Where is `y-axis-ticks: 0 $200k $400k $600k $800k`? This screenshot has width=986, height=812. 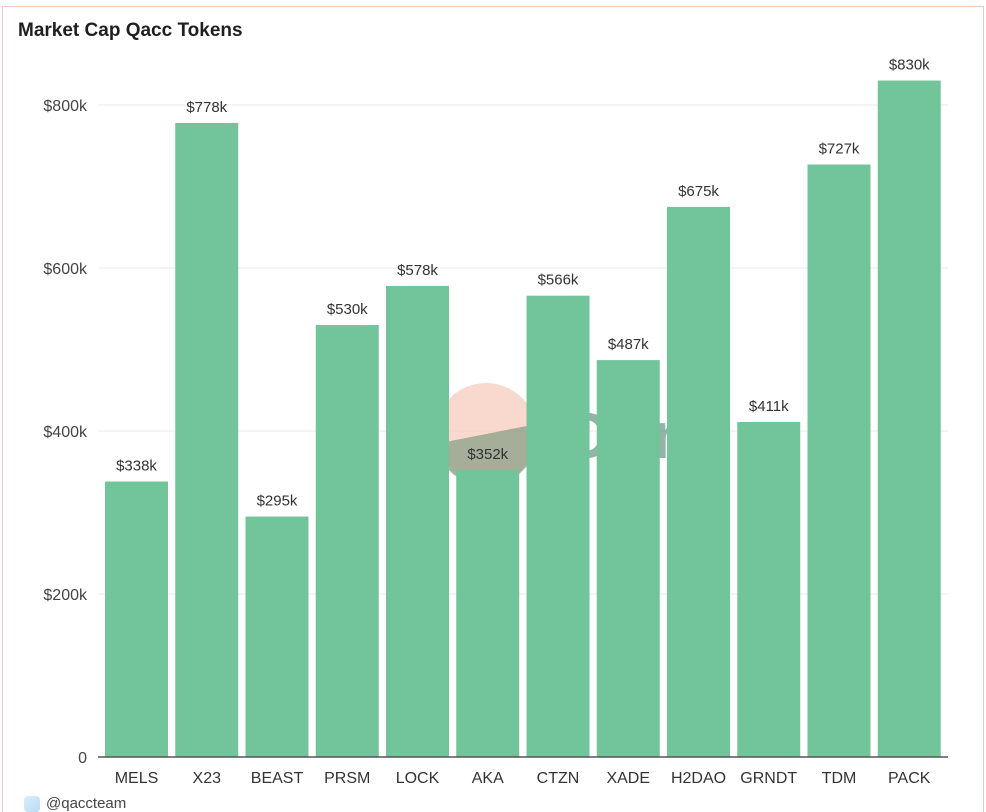 y-axis-ticks: 0 $200k $400k $600k $800k is located at coordinates (65, 432).